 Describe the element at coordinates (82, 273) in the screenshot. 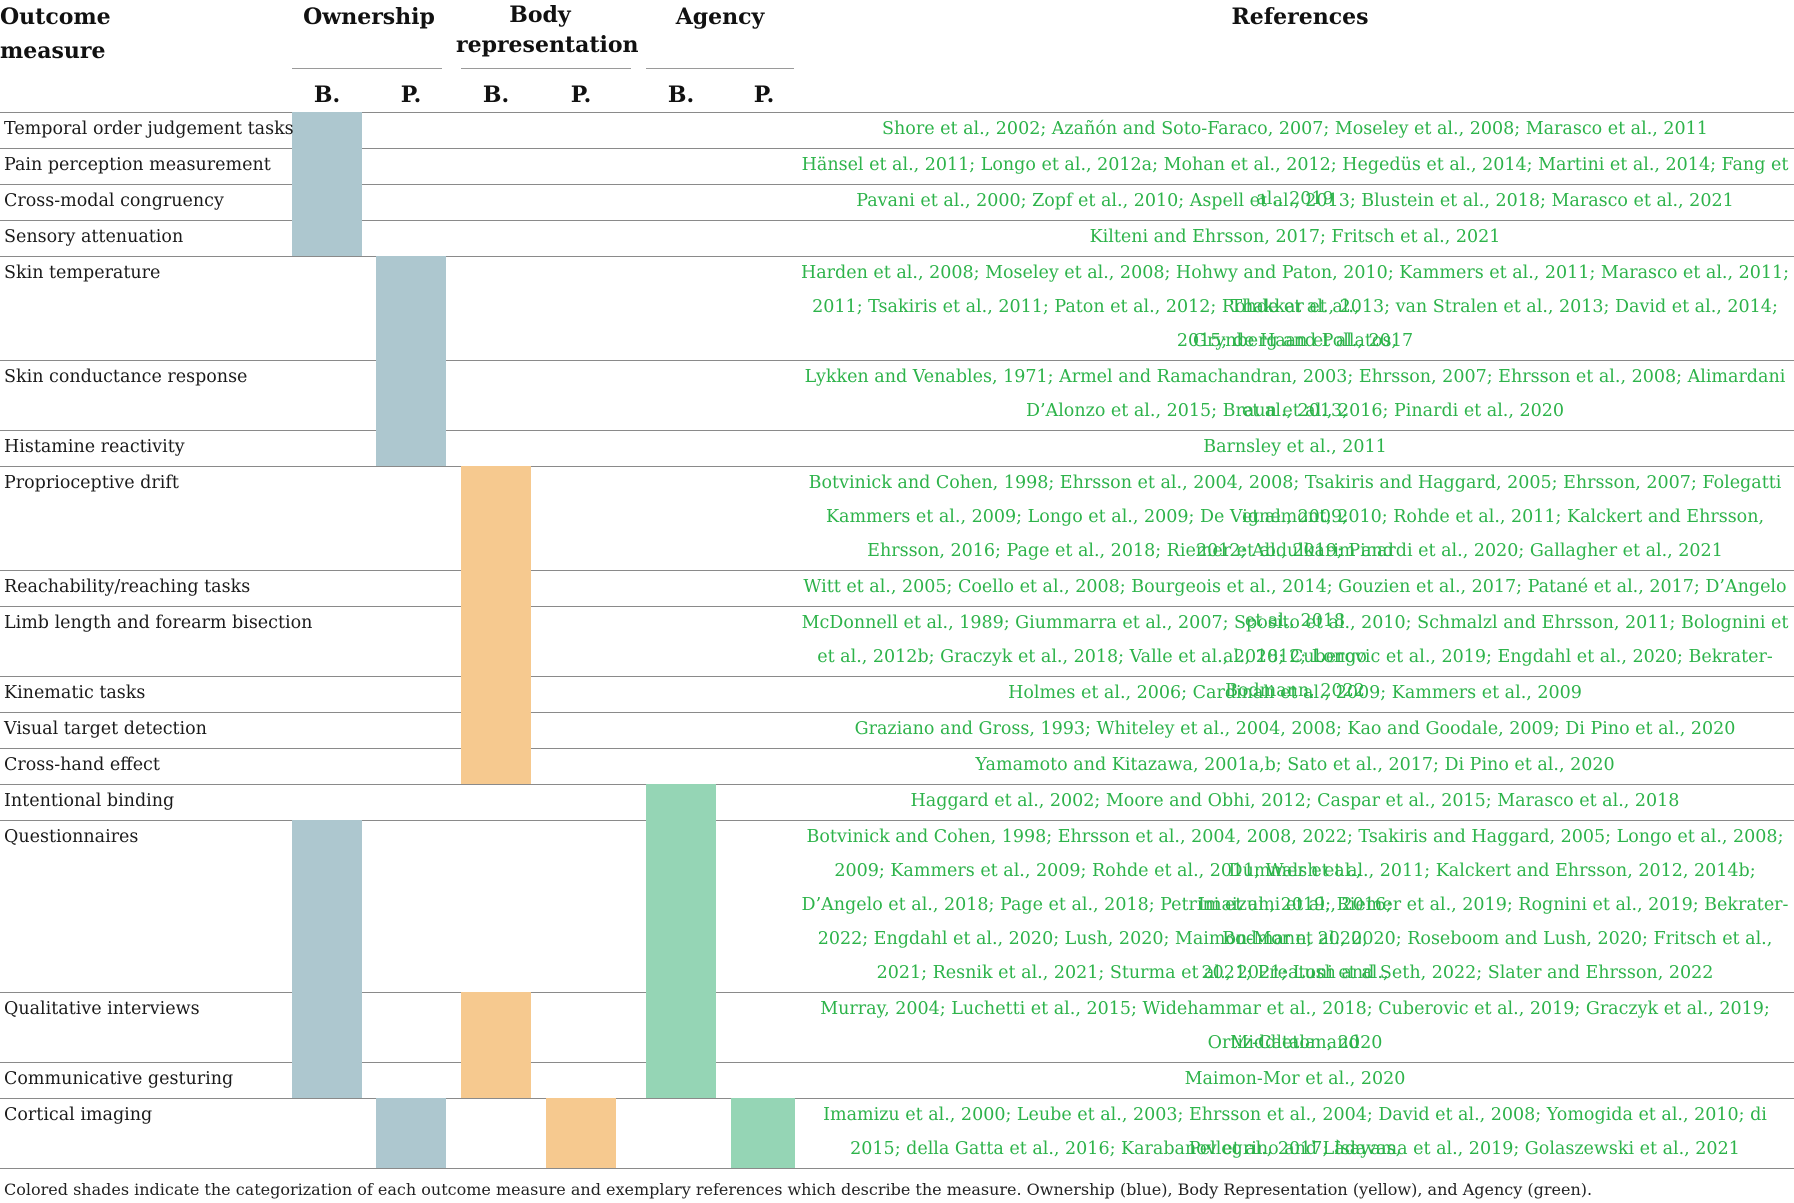

I see `outcome-measure-label: Skin temperature` at that location.